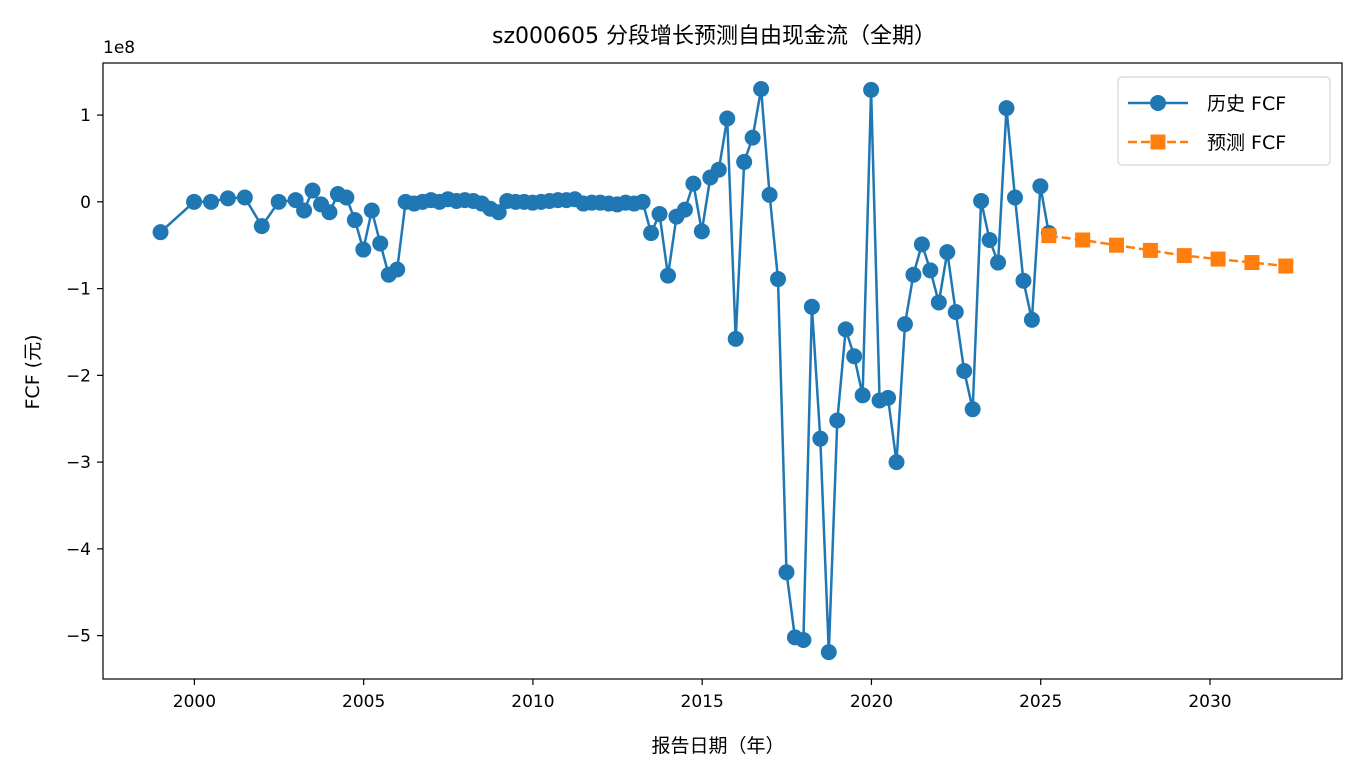 Image resolution: width=1363 pixels, height=778 pixels. I want to click on x-axis-label: 报告日期（年）, so click(717, 746).